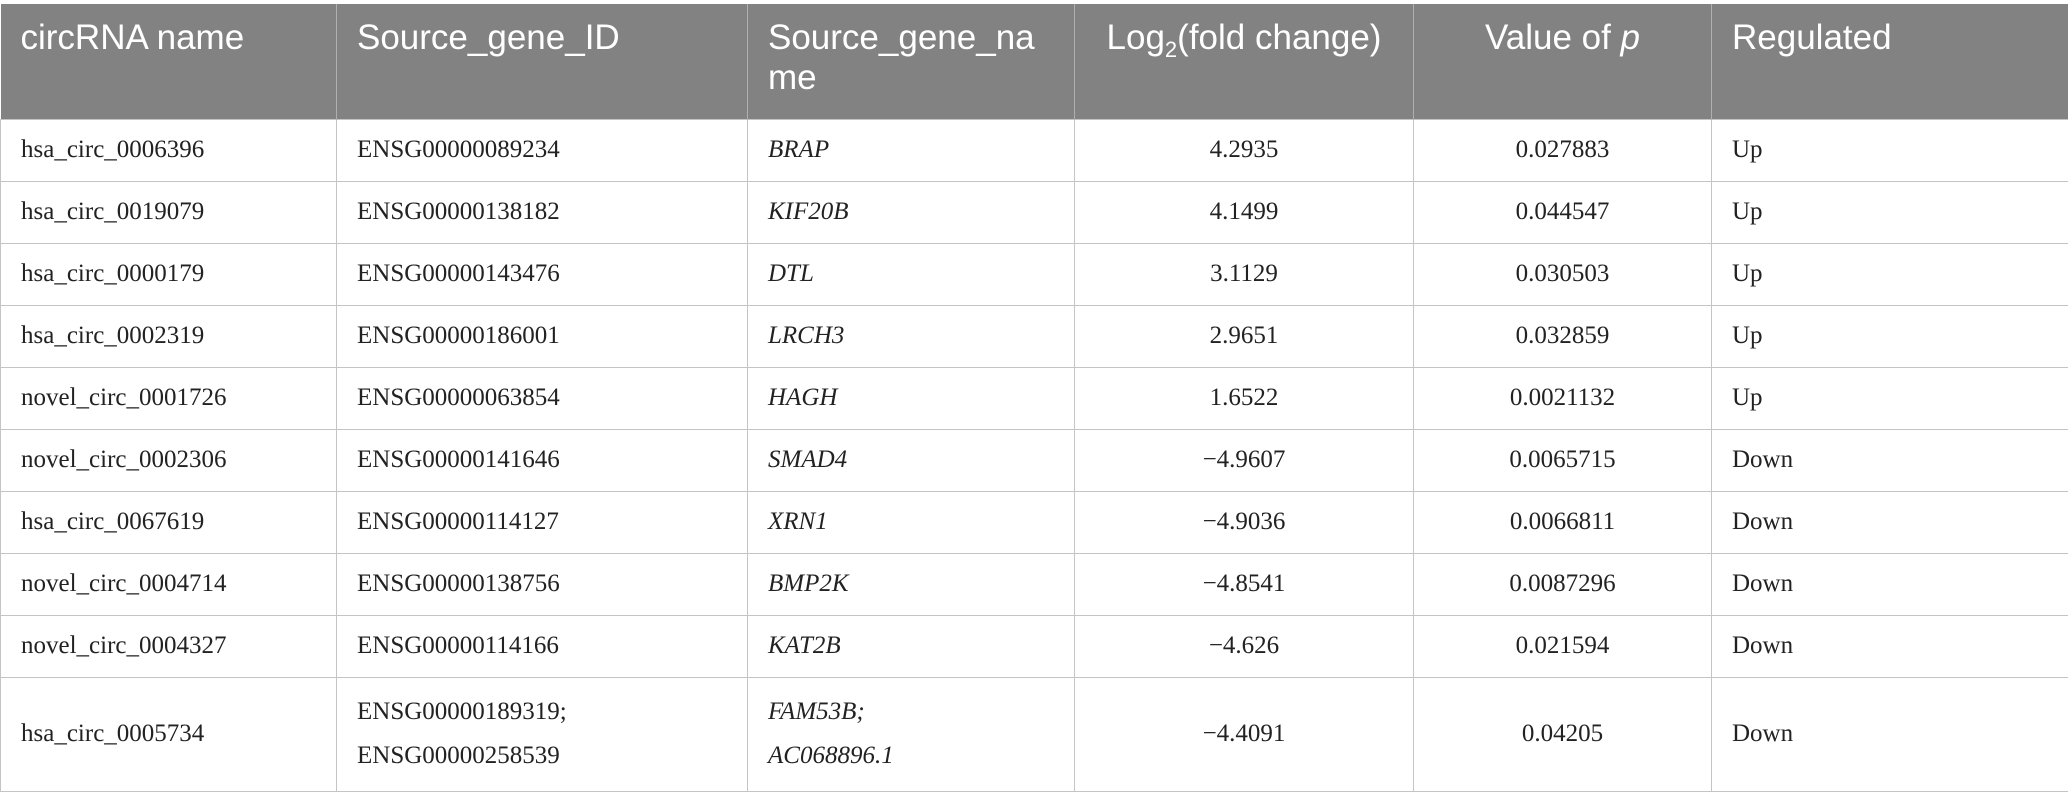  Describe the element at coordinates (542, 150) in the screenshot. I see `table-cell: ENSG00000089234` at that location.